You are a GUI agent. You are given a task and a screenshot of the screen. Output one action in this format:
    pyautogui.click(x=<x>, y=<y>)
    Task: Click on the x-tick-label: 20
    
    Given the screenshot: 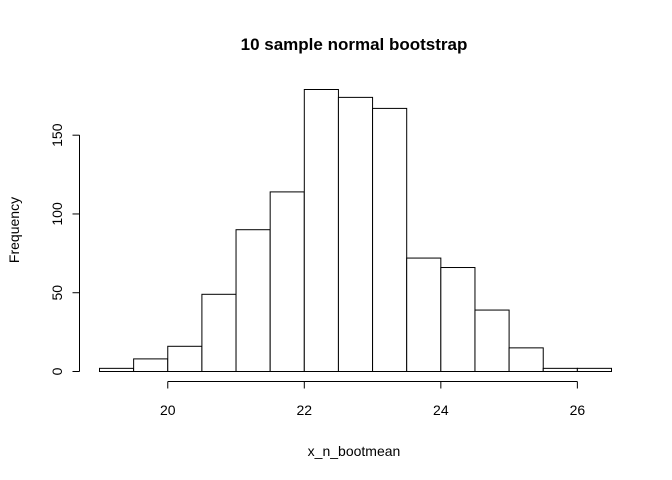 What is the action you would take?
    pyautogui.click(x=168, y=410)
    